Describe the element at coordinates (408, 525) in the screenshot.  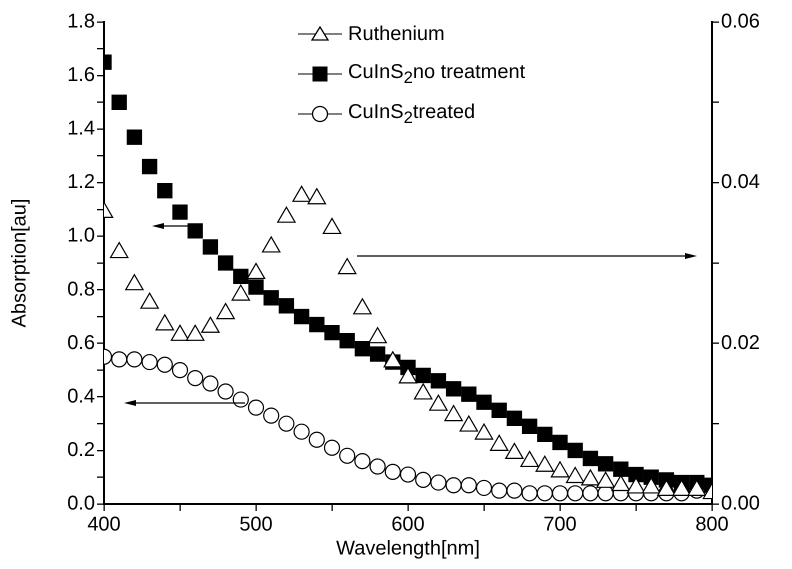
I see `x-tick-label: 600` at that location.